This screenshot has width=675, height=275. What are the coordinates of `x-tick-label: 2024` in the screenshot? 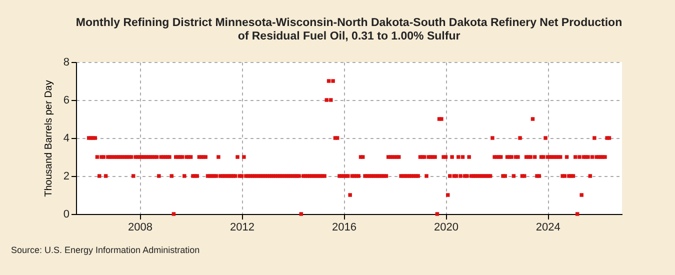 It's located at (548, 228).